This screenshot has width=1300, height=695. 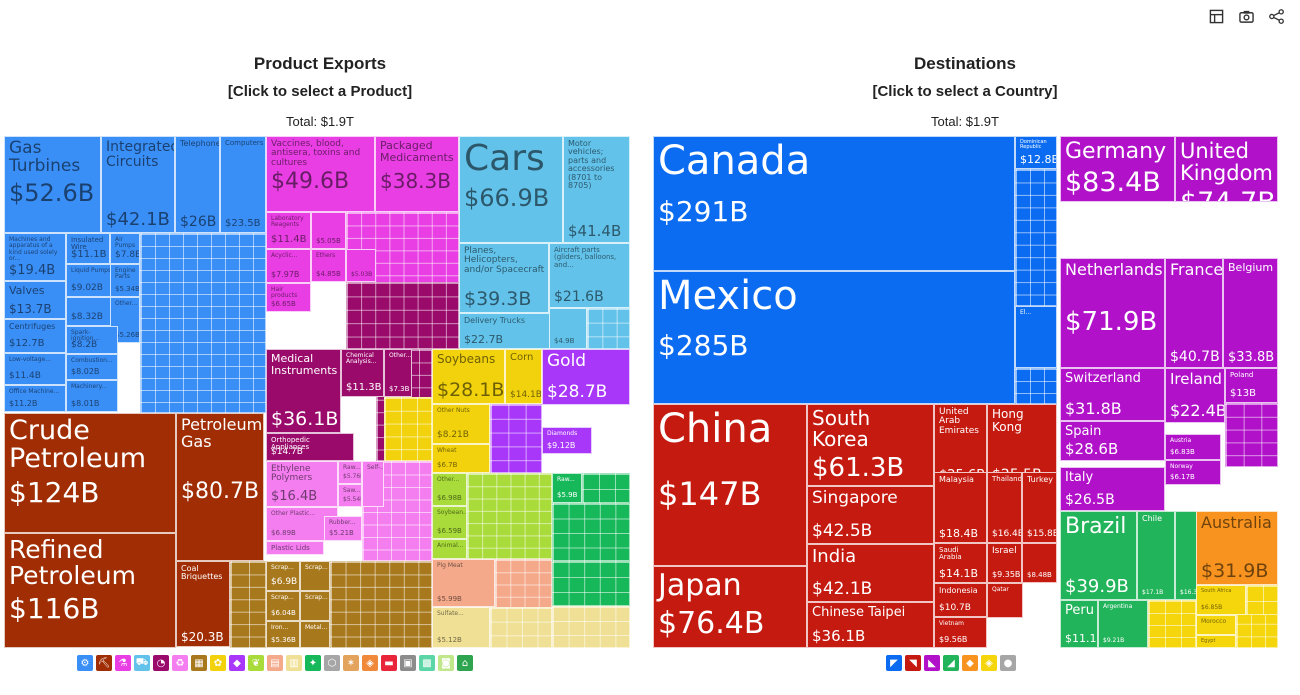 I want to click on share-icon, so click(x=1276, y=16).